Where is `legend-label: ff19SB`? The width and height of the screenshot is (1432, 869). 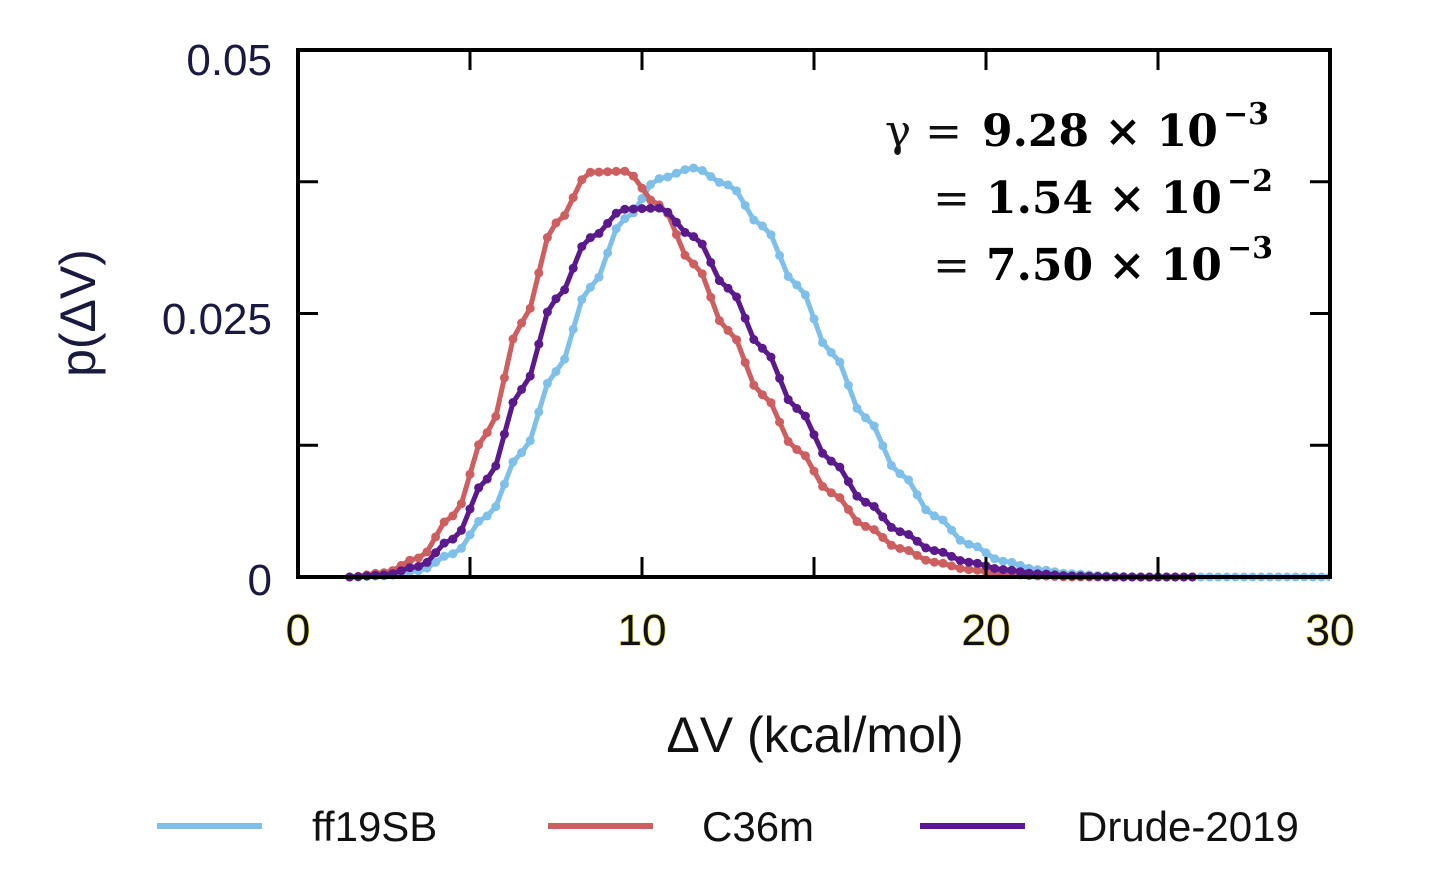
legend-label: ff19SB is located at coordinates (374, 826).